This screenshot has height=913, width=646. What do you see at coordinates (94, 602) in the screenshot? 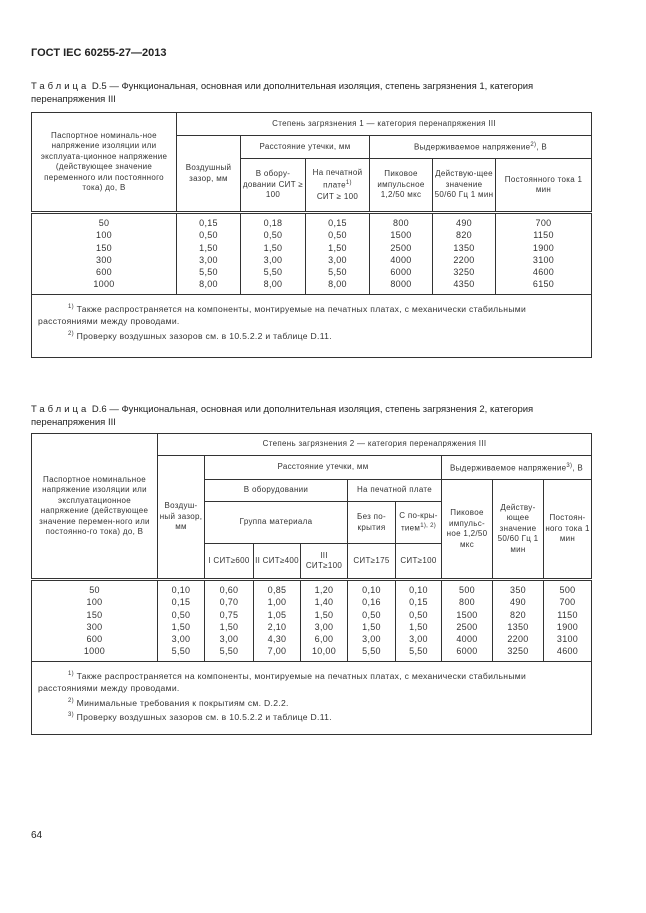
I see `data-cell: 100` at bounding box center [94, 602].